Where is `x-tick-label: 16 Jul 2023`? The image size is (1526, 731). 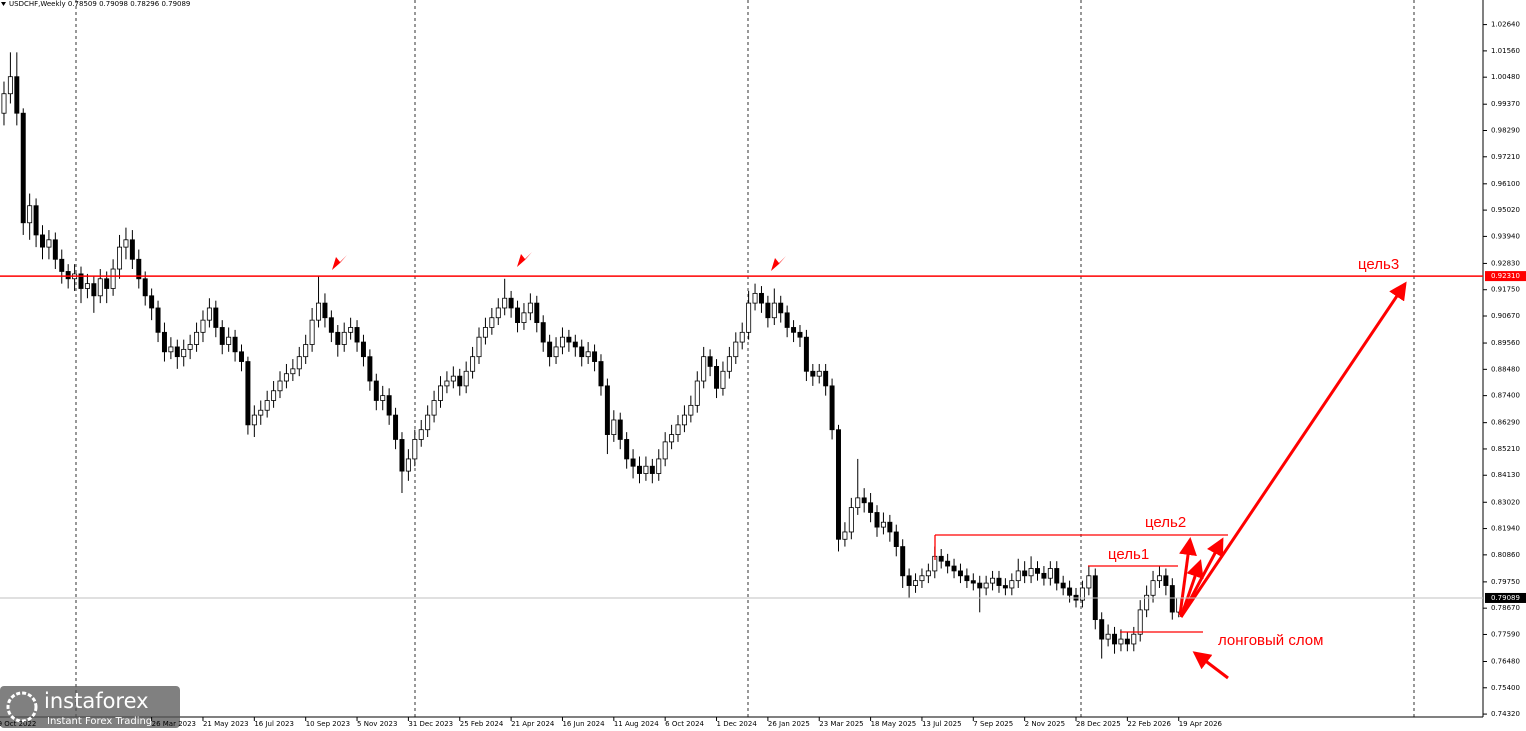
x-tick-label: 16 Jul 2023 is located at coordinates (274, 724).